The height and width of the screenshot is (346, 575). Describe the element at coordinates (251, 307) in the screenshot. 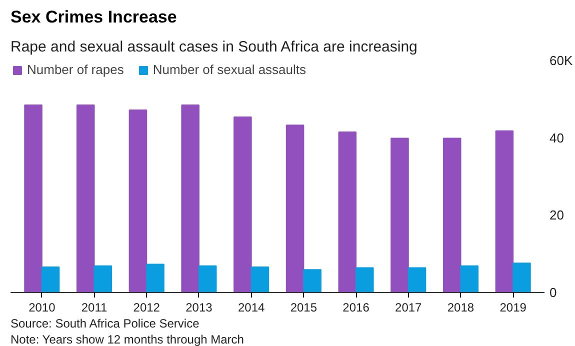

I see `x-tick-label: 2014` at that location.